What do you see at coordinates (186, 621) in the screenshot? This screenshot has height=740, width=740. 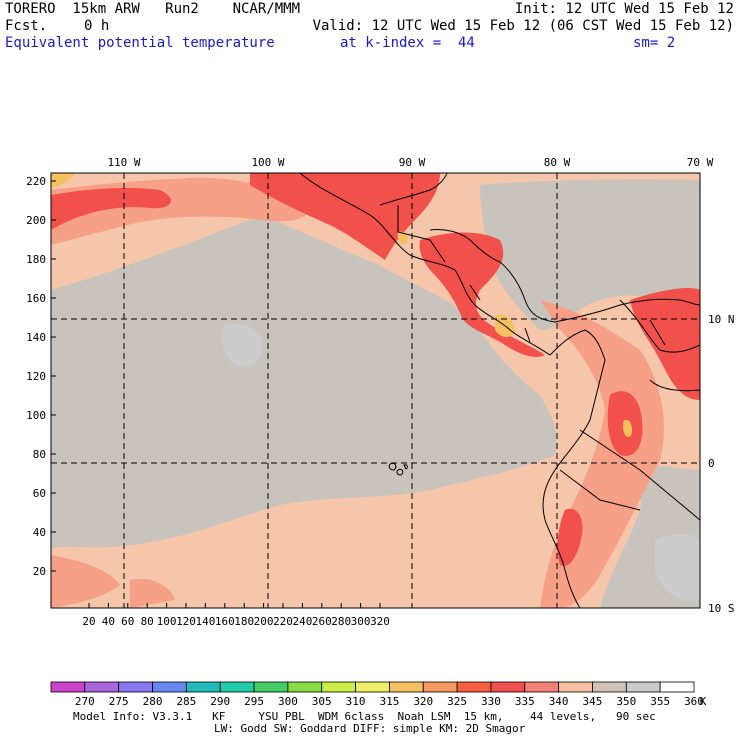 I see `x-tick-label: 120` at bounding box center [186, 621].